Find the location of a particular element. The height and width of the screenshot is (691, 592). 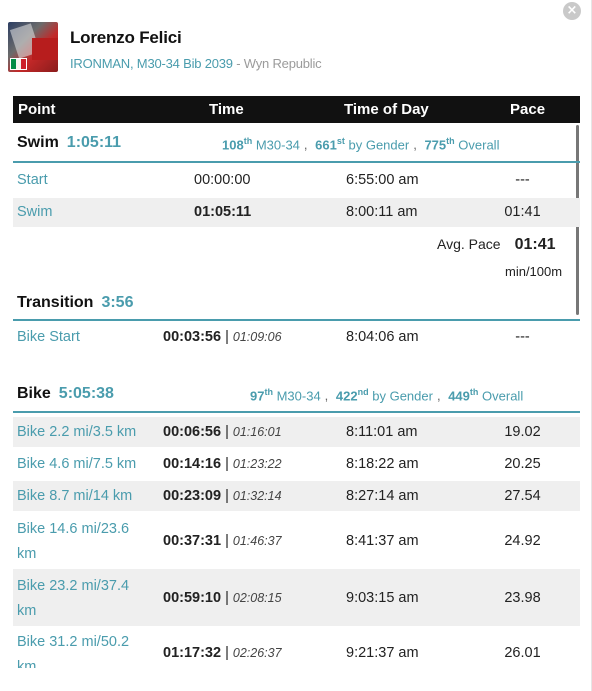

pace: 27.54 is located at coordinates (522, 496).